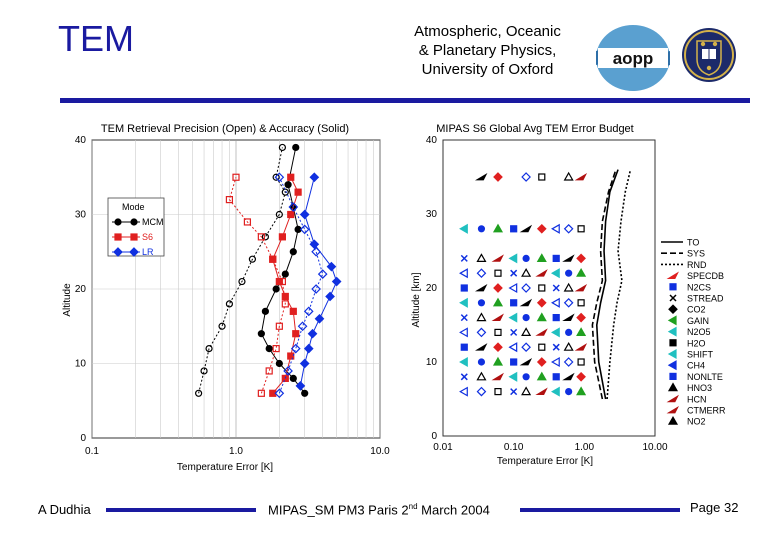  Describe the element at coordinates (697, 265) in the screenshot. I see `legend-entry: RND` at that location.